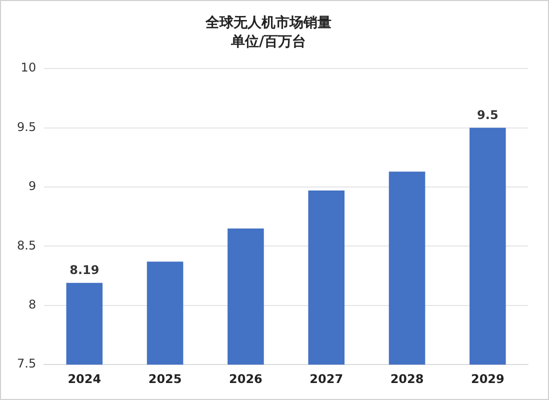 The image size is (549, 400). What do you see at coordinates (85, 379) in the screenshot?
I see `x-tick-label: 2024` at bounding box center [85, 379].